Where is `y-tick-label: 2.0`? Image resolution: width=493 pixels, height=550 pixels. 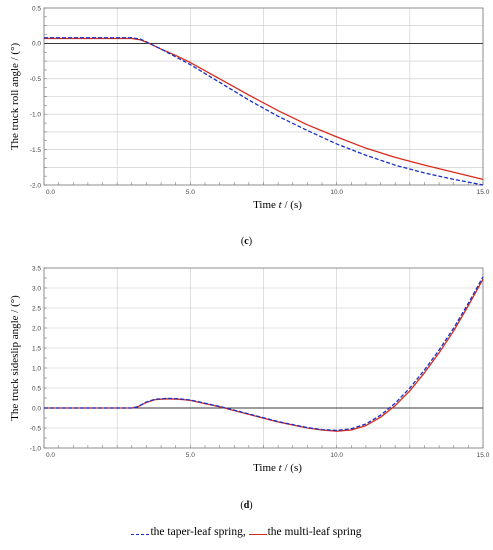 y-tick-label: 2.0 is located at coordinates (36, 328).